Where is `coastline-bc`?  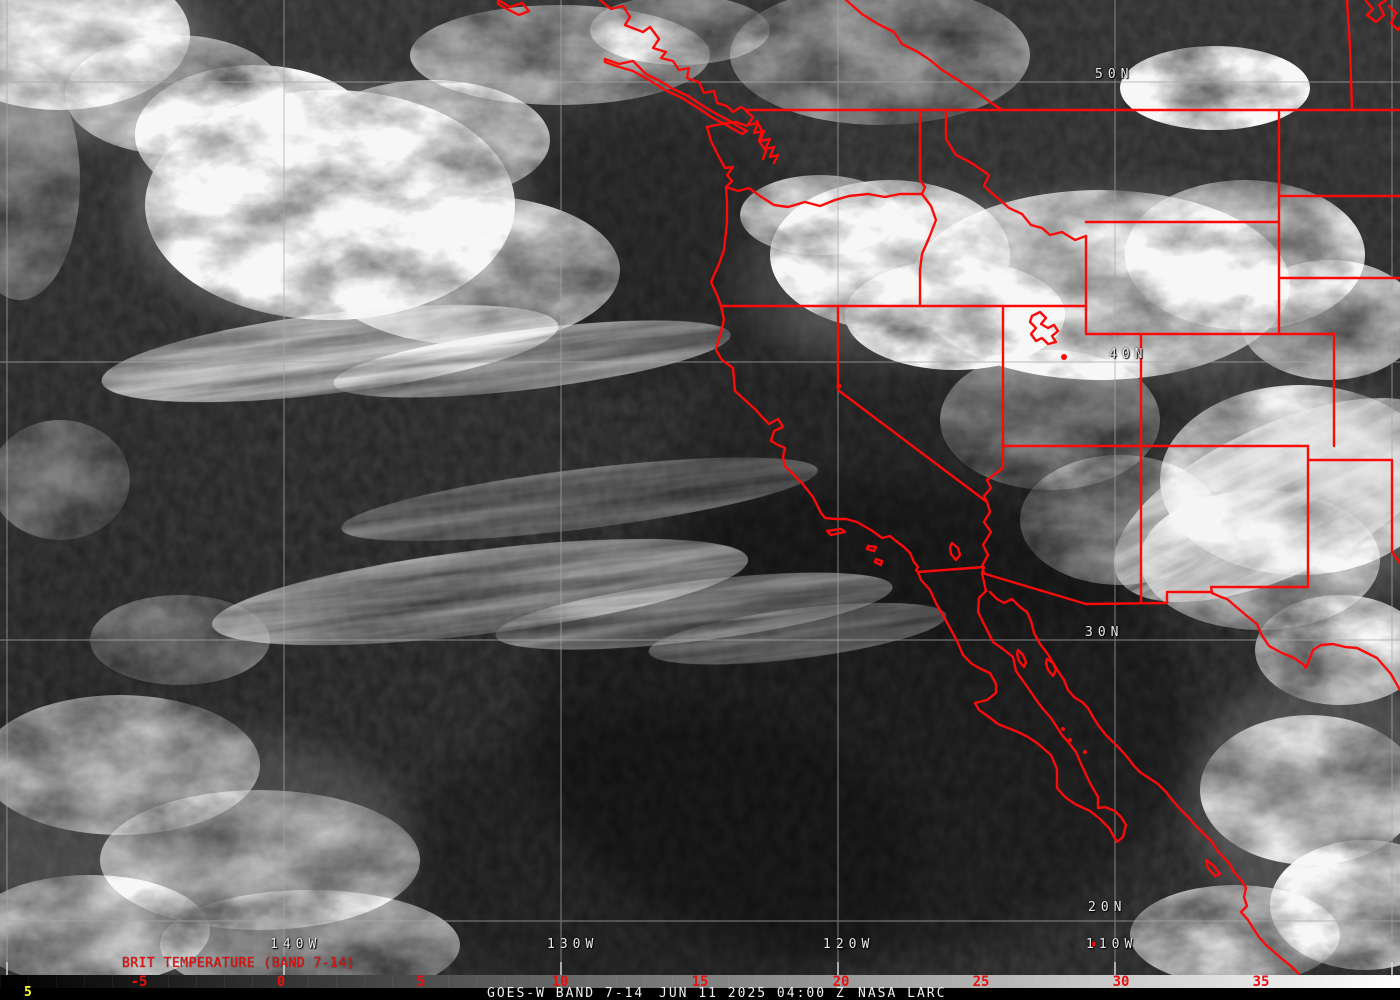
coastline-bc is located at coordinates (673, 57).